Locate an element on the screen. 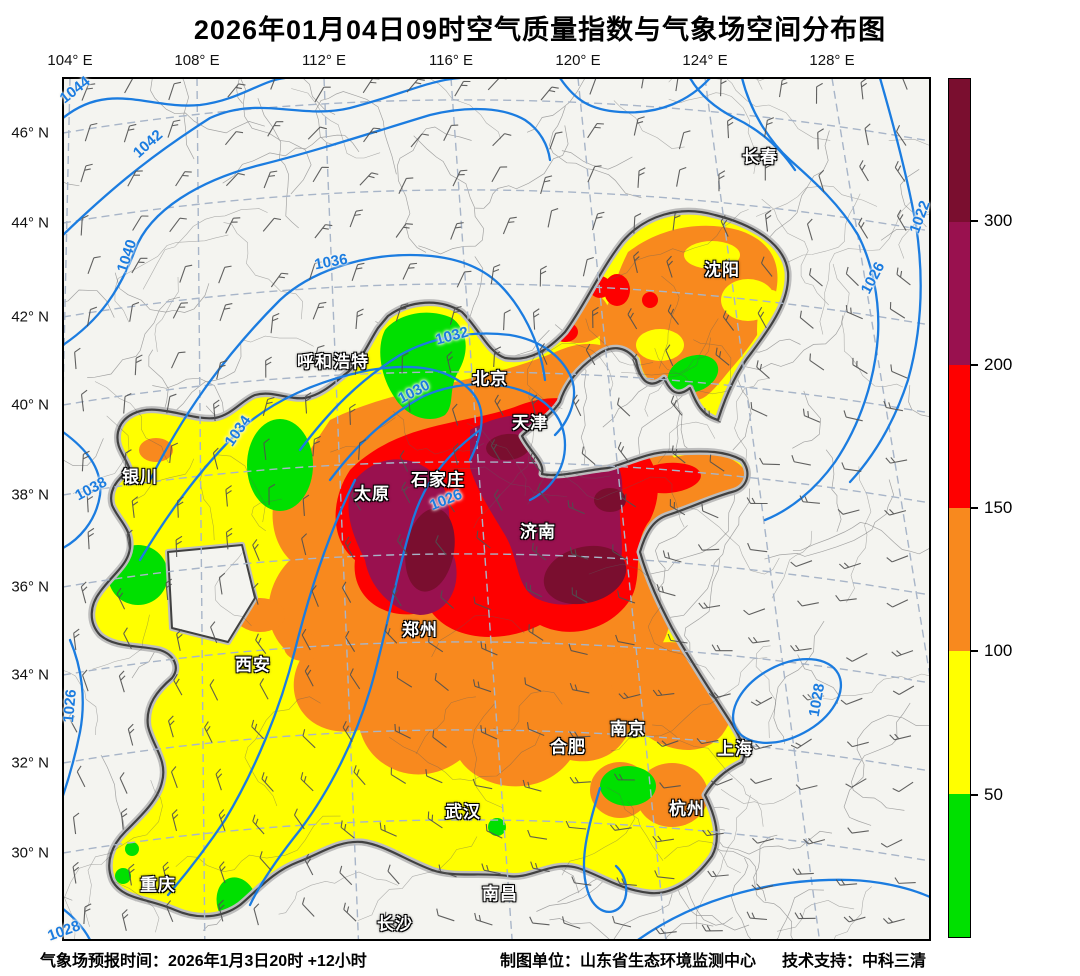  aqi-colorbar is located at coordinates (959, 508).